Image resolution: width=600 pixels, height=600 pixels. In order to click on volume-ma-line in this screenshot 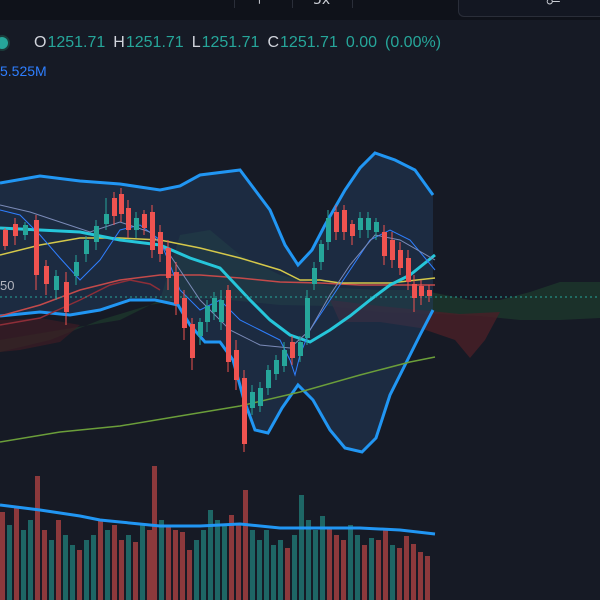, I will do `click(218, 519)`.